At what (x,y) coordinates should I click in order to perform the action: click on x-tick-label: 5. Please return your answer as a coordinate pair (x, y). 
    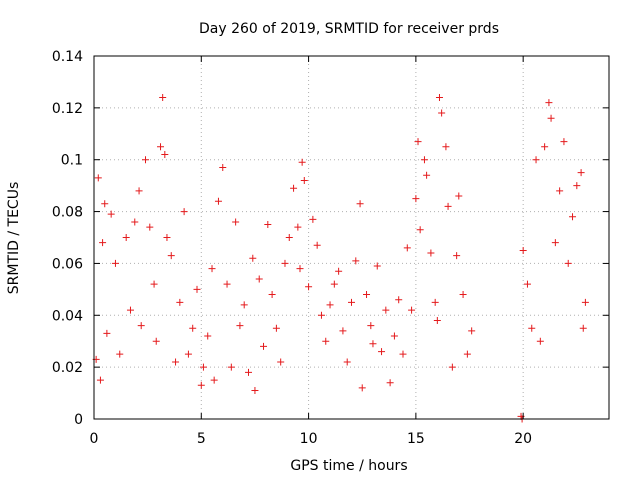
    Looking at the image, I should click on (201, 439).